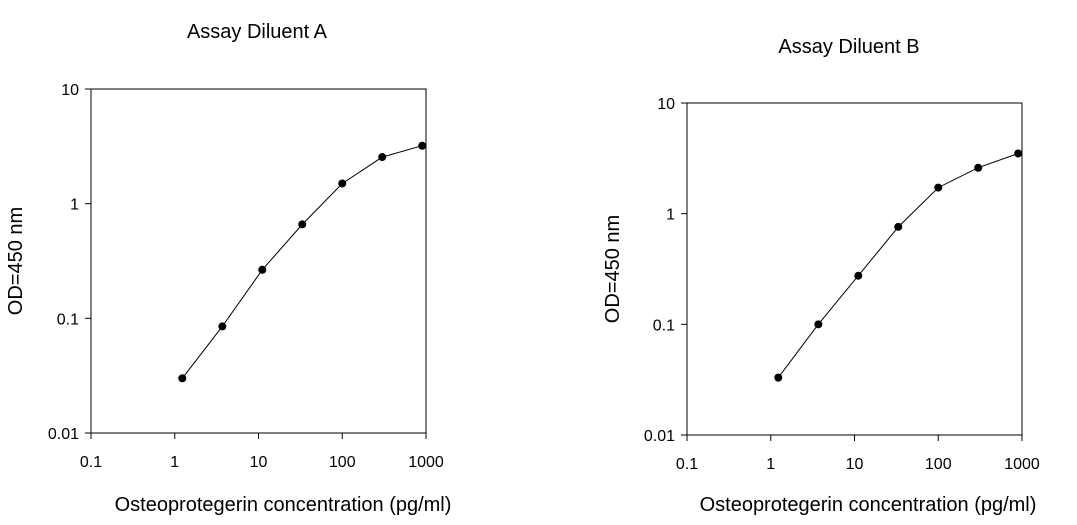 Image resolution: width=1077 pixels, height=525 pixels. Describe the element at coordinates (848, 47) in the screenshot. I see `chart-title: Assay Diluent B` at that location.